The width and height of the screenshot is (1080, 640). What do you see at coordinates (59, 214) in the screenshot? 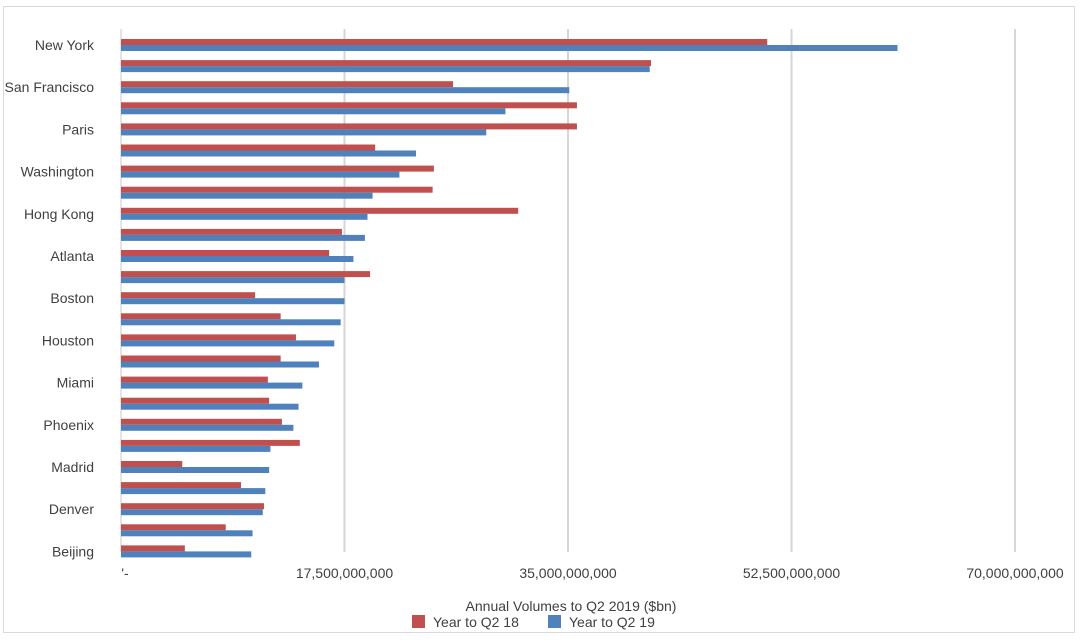
I see `category-label-8: Hong Kong` at bounding box center [59, 214].